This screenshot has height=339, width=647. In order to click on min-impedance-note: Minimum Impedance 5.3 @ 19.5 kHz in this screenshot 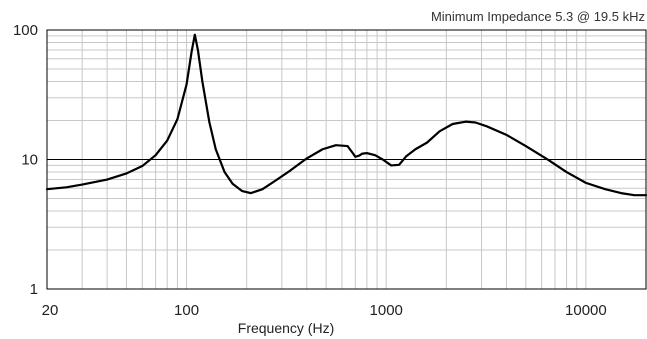, I will do `click(538, 16)`.